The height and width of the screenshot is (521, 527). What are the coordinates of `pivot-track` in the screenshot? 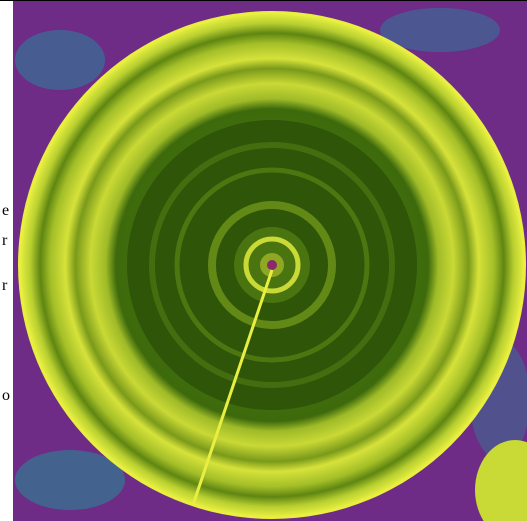 It's located at (232, 387).